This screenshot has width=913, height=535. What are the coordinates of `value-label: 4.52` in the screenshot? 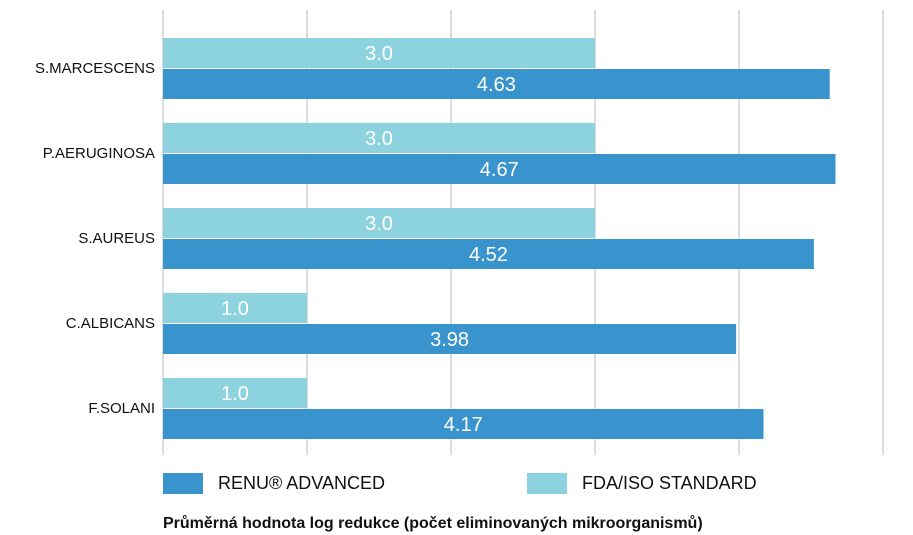 It's located at (488, 255).